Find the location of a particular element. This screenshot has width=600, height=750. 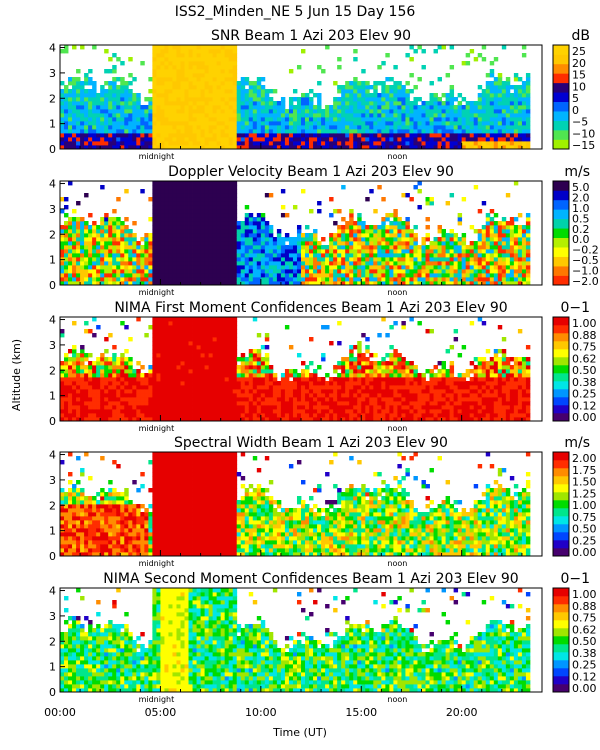

y-tick-label: 1 is located at coordinates (52, 260).